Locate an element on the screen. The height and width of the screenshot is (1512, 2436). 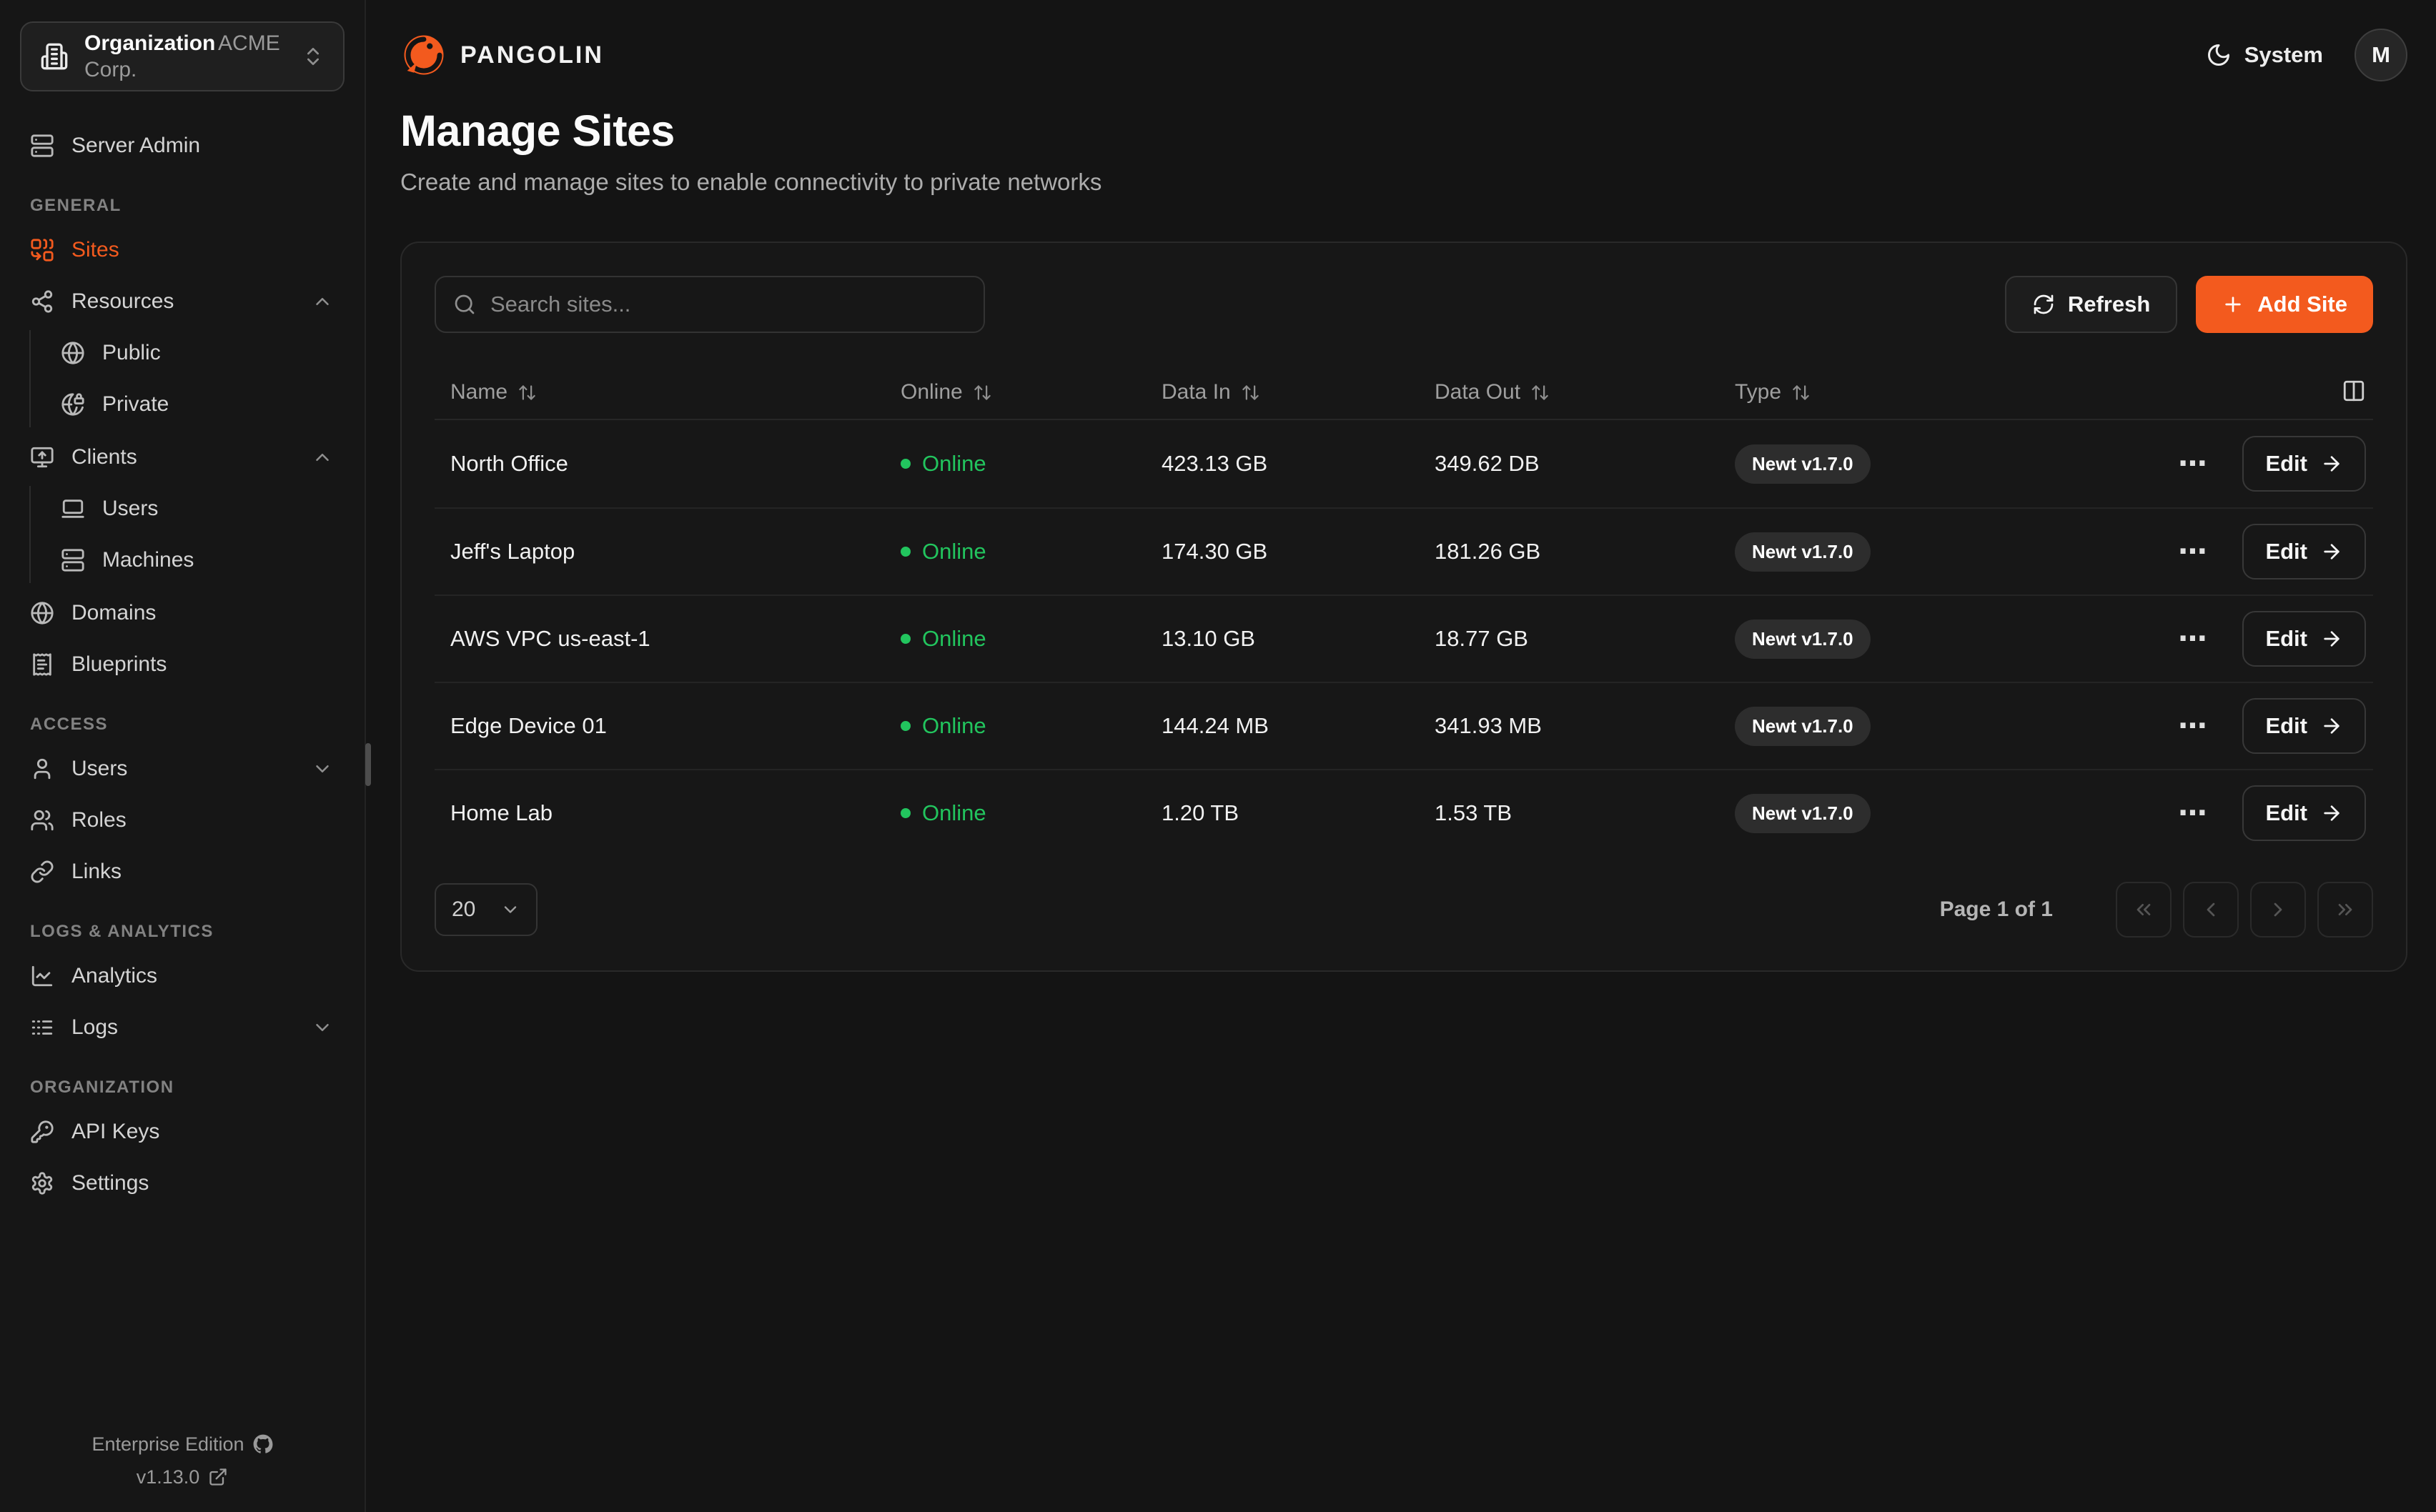
column-header-data-in: Data In is located at coordinates (1203, 392).